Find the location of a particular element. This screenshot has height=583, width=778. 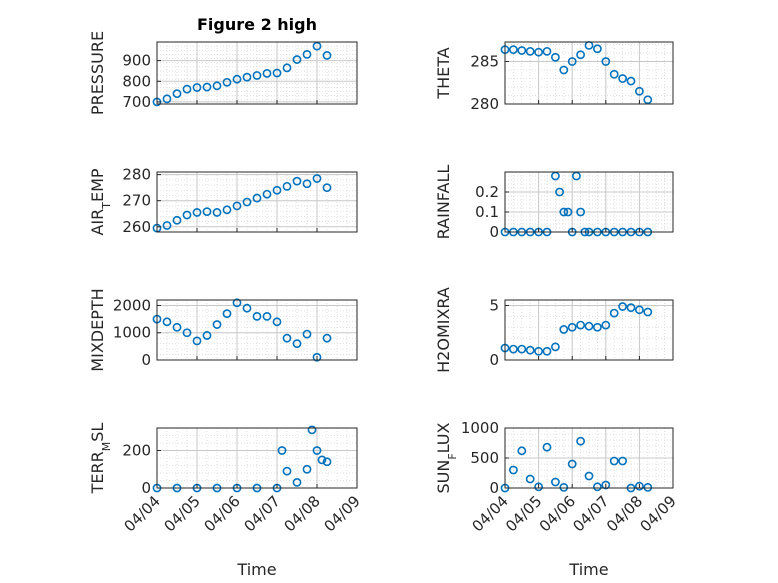

axes-h2omixra: 0 5 H2OMIXRA is located at coordinates (554, 330).